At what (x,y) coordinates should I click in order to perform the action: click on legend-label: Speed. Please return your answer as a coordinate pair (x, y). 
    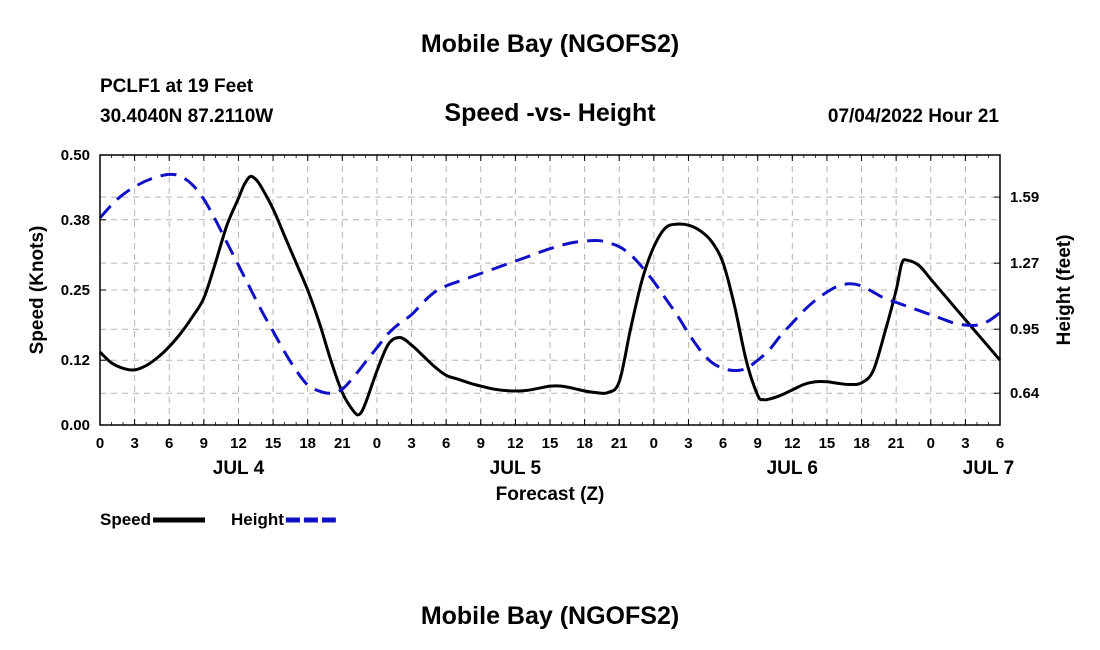
    Looking at the image, I should click on (125, 519).